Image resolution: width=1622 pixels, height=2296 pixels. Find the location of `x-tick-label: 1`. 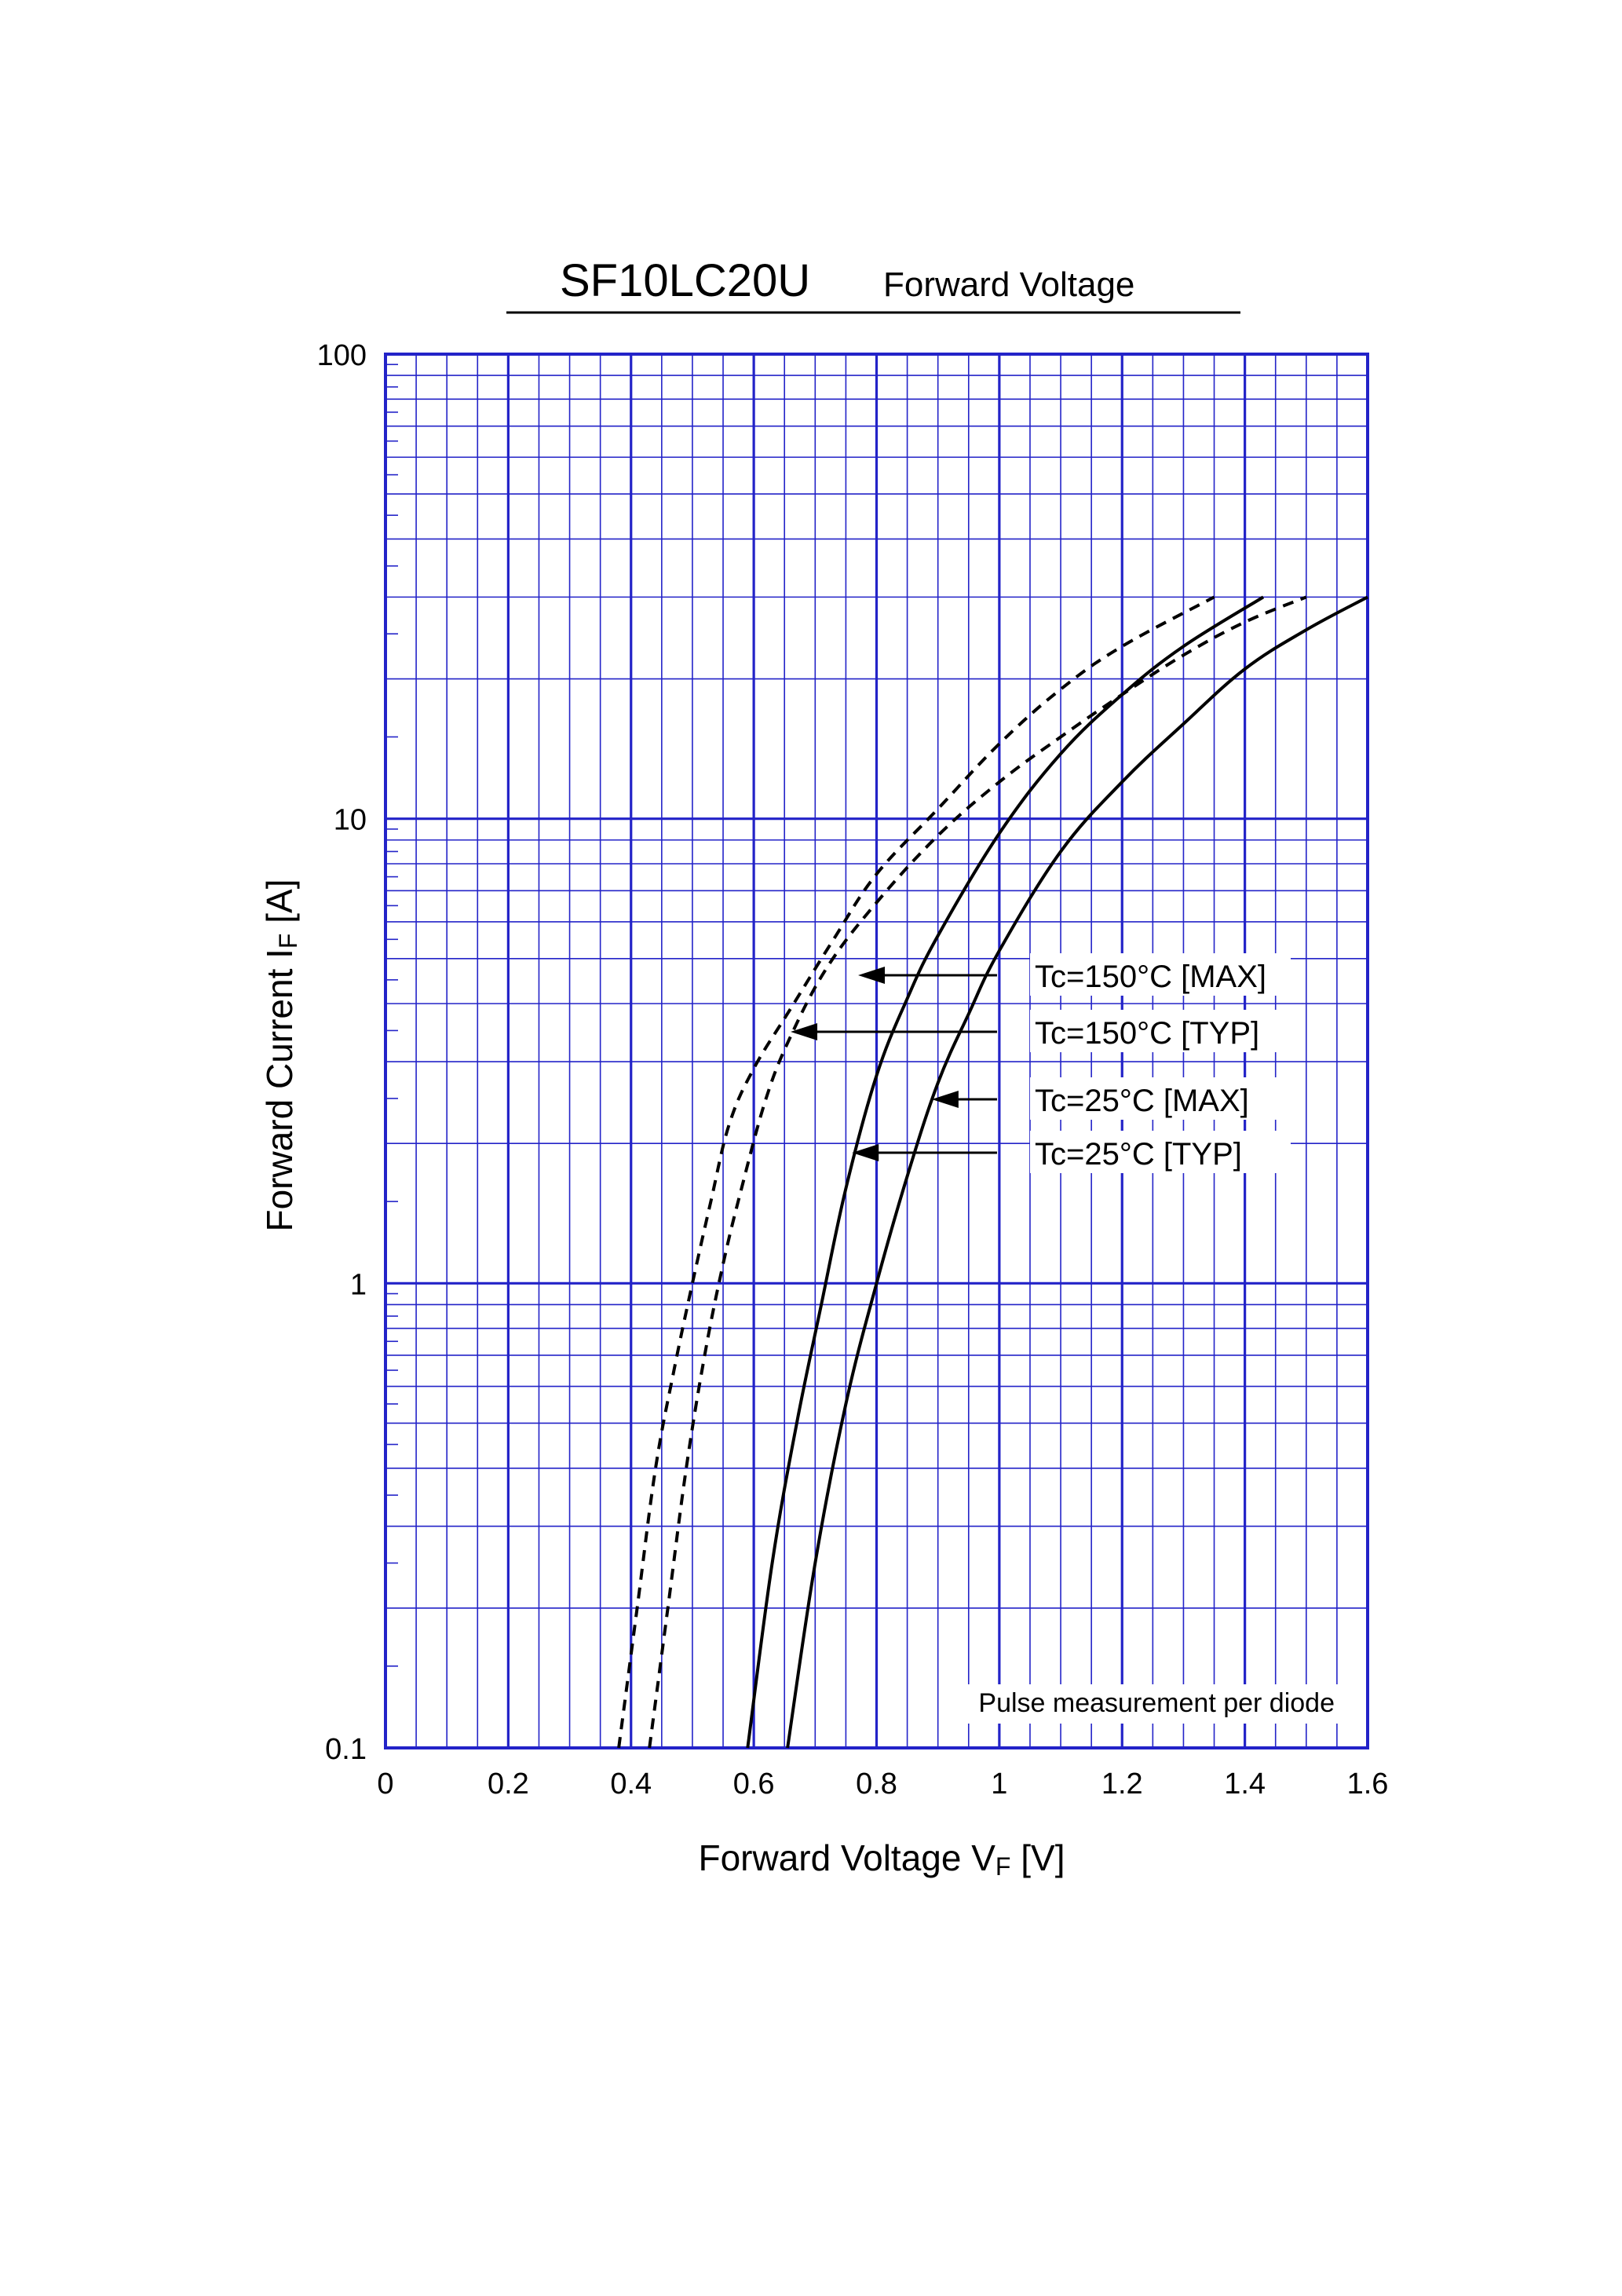

x-tick-label: 1 is located at coordinates (999, 1785).